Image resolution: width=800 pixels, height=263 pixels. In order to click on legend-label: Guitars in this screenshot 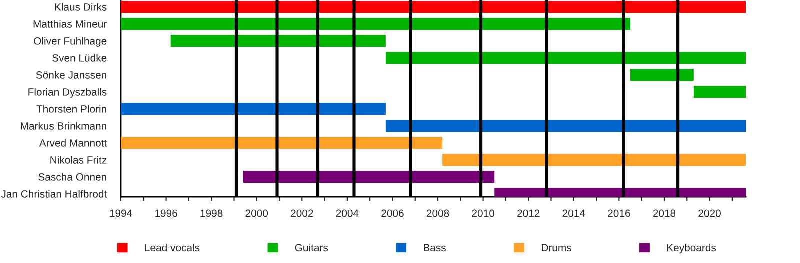, I will do `click(311, 248)`.